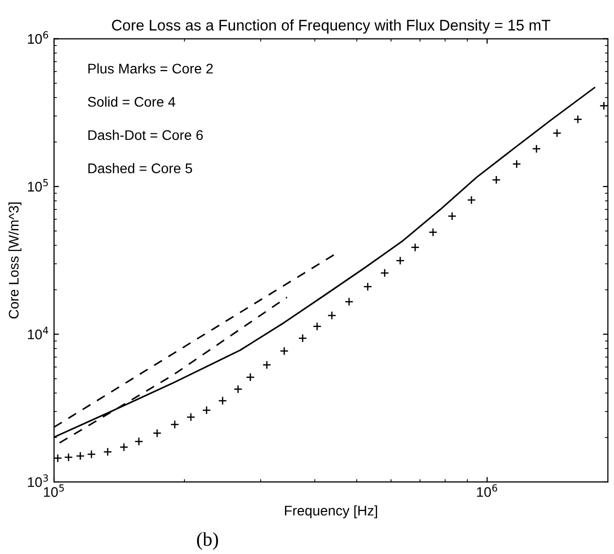 The width and height of the screenshot is (614, 554). Describe the element at coordinates (15, 260) in the screenshot. I see `y-axis-title: Core Loss [W/m^3]` at that location.